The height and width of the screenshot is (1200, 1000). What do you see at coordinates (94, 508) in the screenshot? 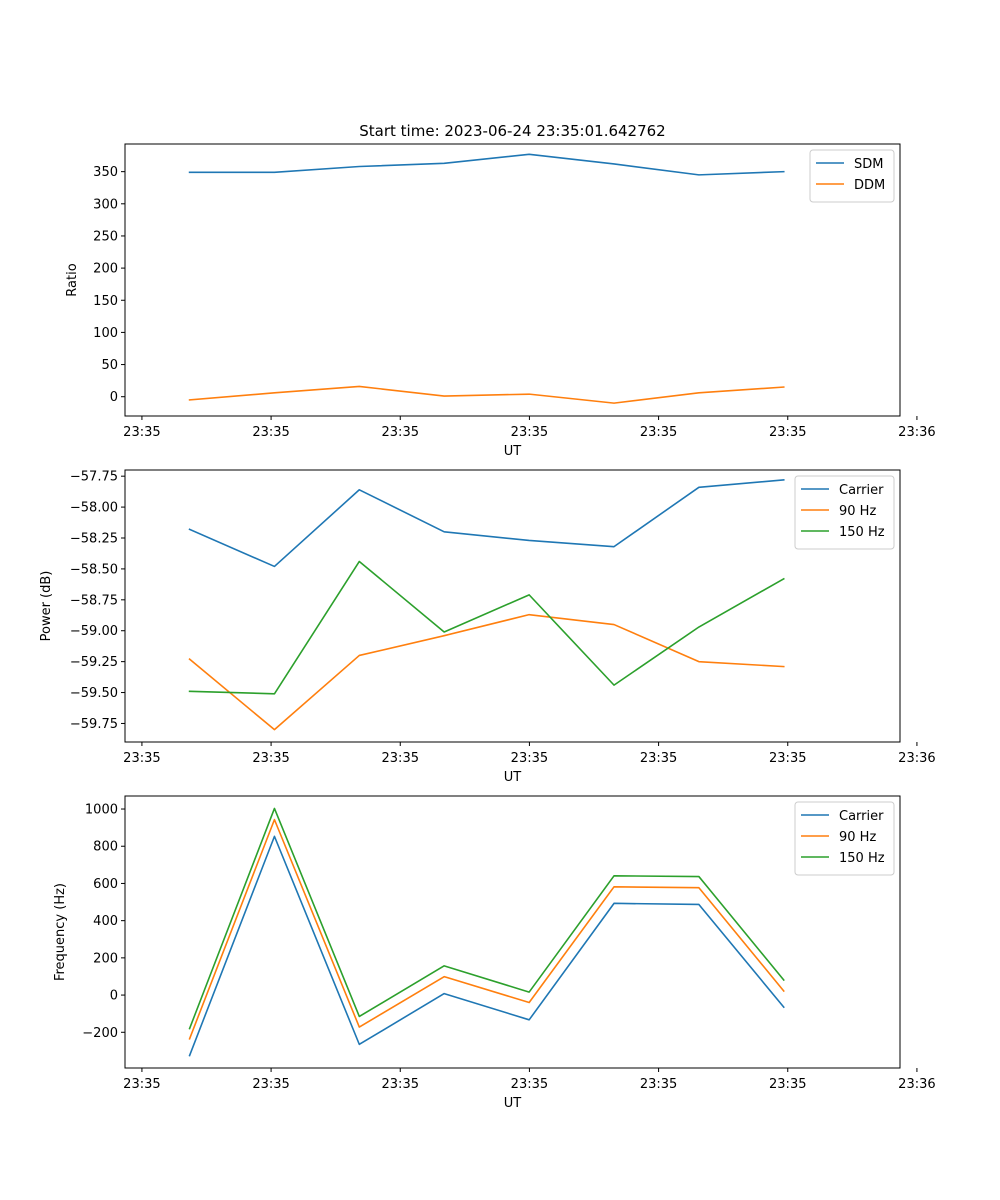
I see `power-y-tick-label: −58.00` at bounding box center [94, 508].